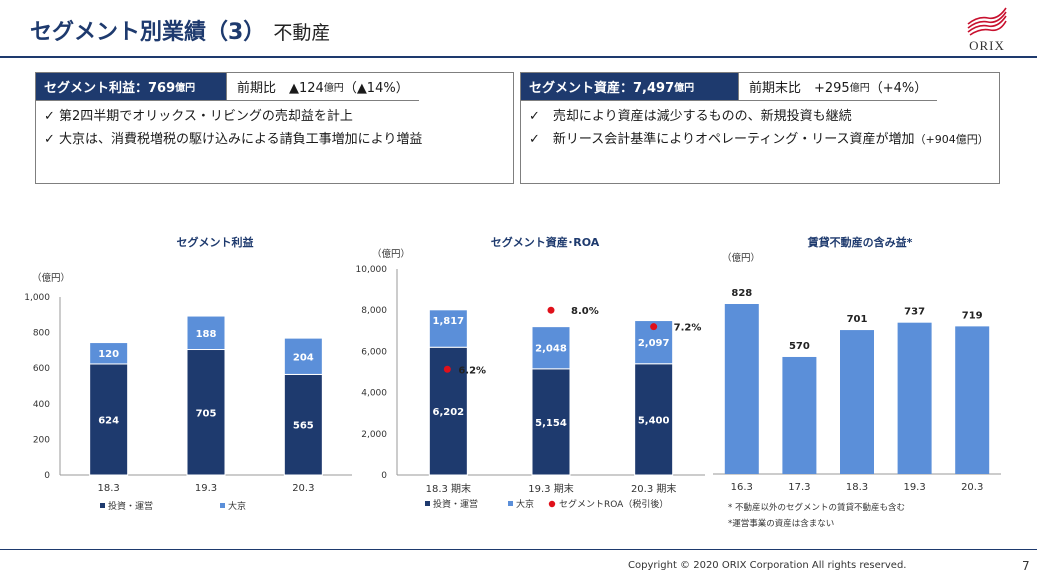 This screenshot has height=585, width=1037. What do you see at coordinates (585, 311) in the screenshot?
I see `roa-label: 8.0%` at bounding box center [585, 311].